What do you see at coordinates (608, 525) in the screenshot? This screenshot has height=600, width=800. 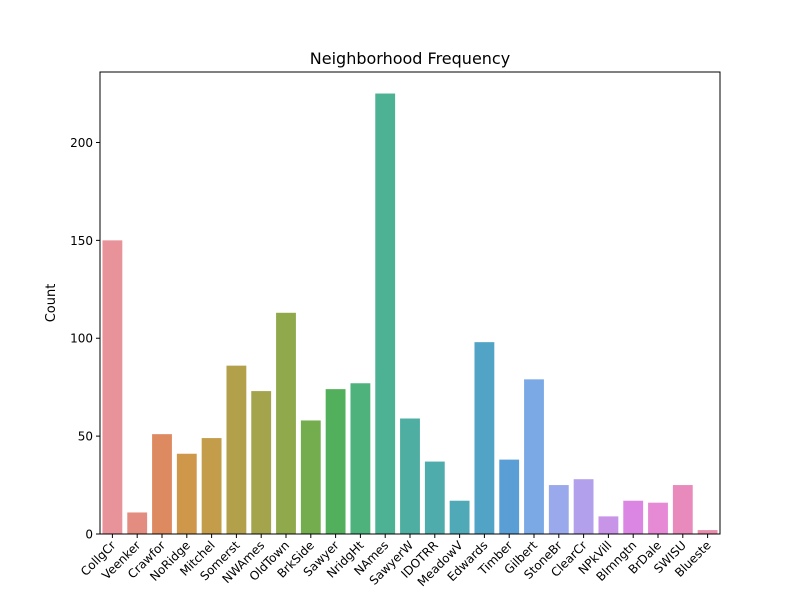 I see `bar-npkvill` at bounding box center [608, 525].